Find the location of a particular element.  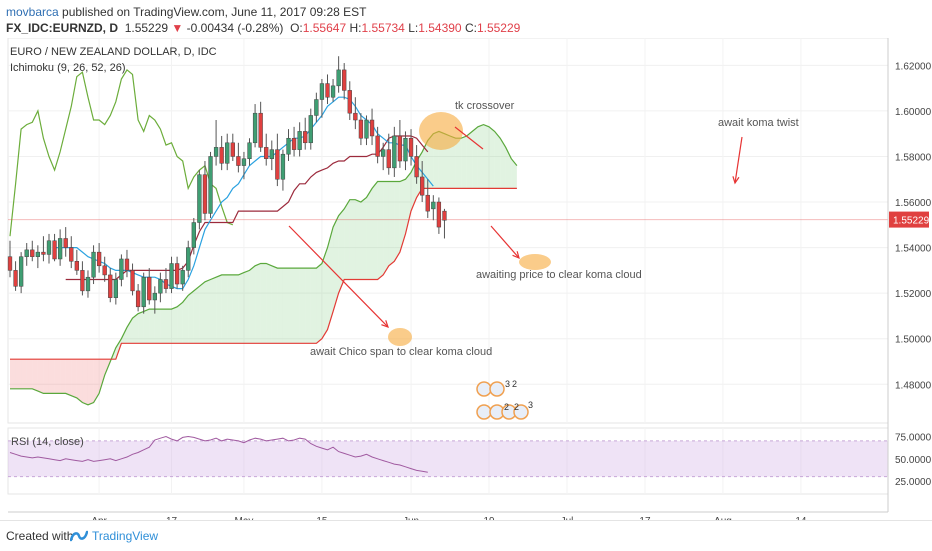

last-price: 1.55229 is located at coordinates (146, 28).